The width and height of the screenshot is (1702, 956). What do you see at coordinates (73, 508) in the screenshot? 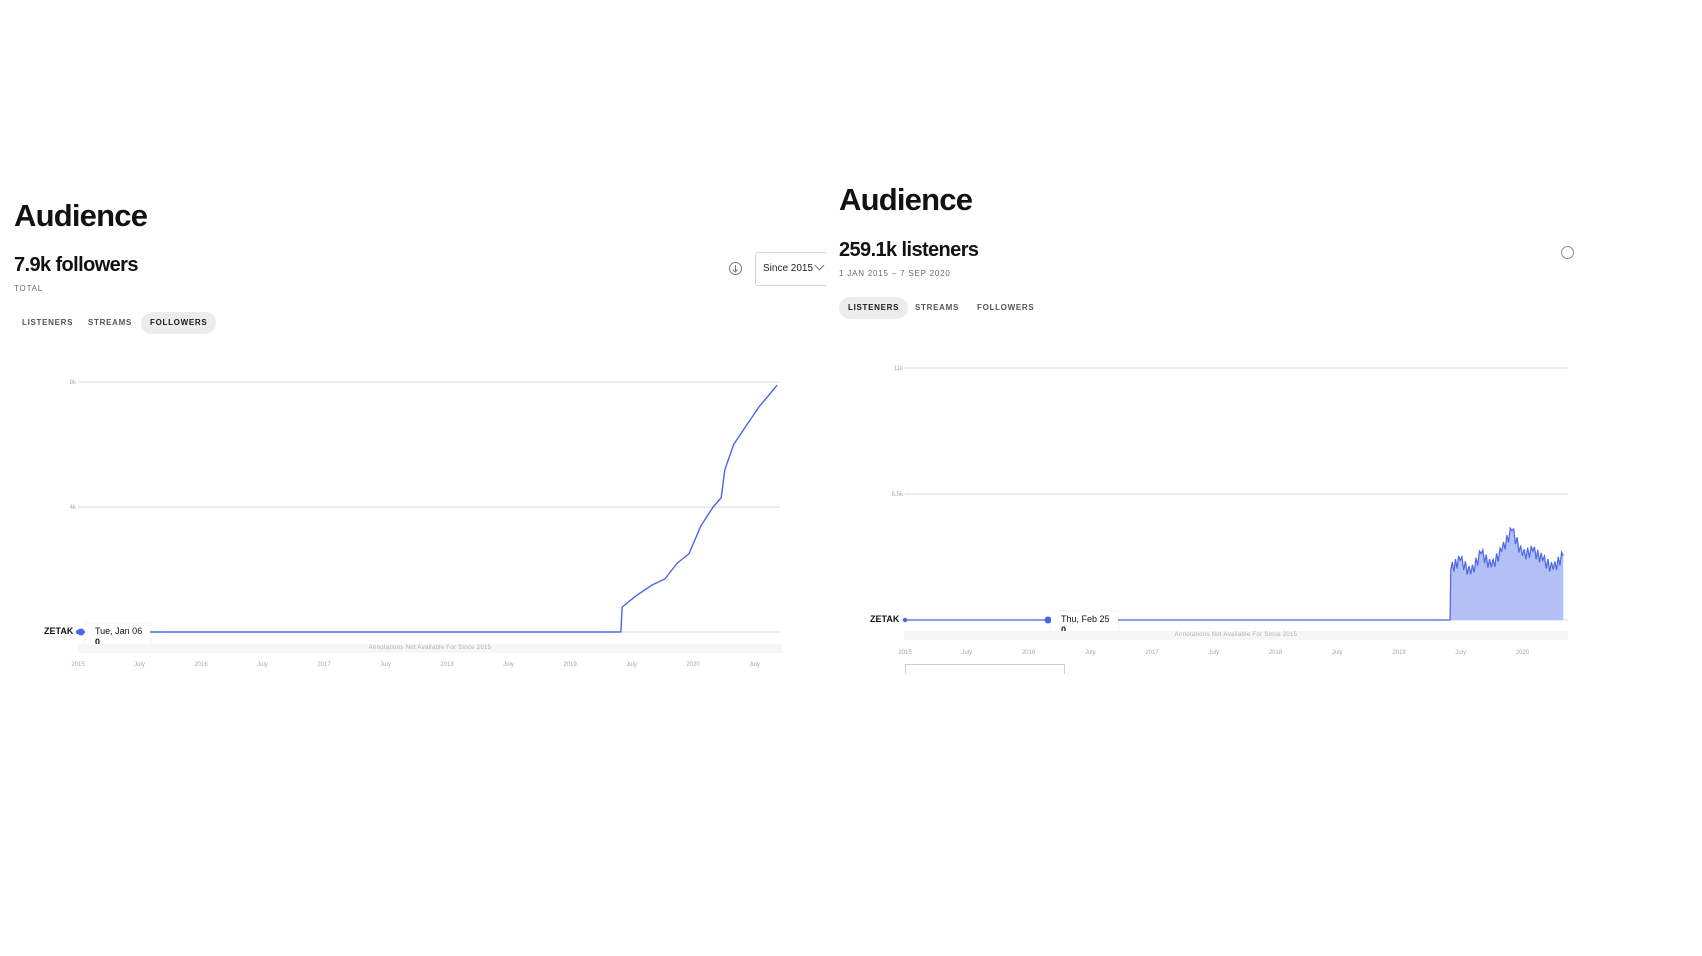
I see `y-tick-label: 4k` at bounding box center [73, 508].